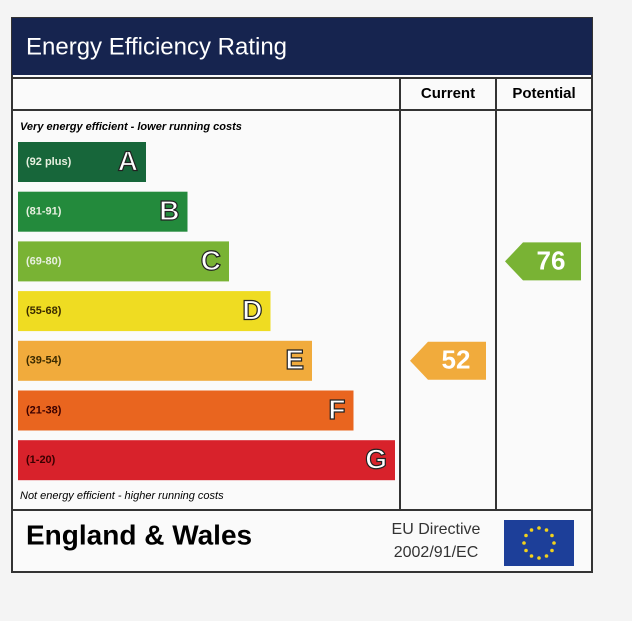 This screenshot has height=621, width=632. I want to click on directive: 2002/91/EC, so click(436, 552).